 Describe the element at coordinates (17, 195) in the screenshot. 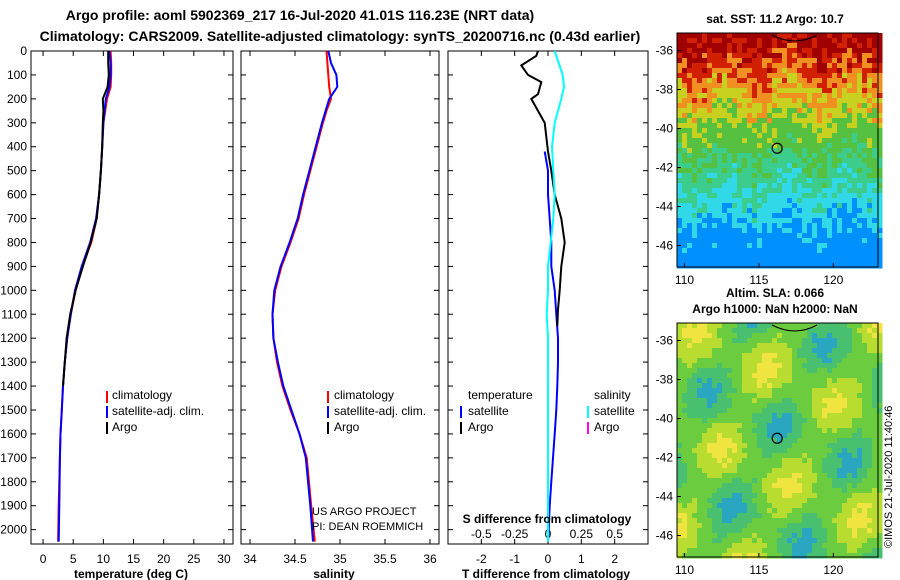

I see `y-tick-label: 600` at that location.